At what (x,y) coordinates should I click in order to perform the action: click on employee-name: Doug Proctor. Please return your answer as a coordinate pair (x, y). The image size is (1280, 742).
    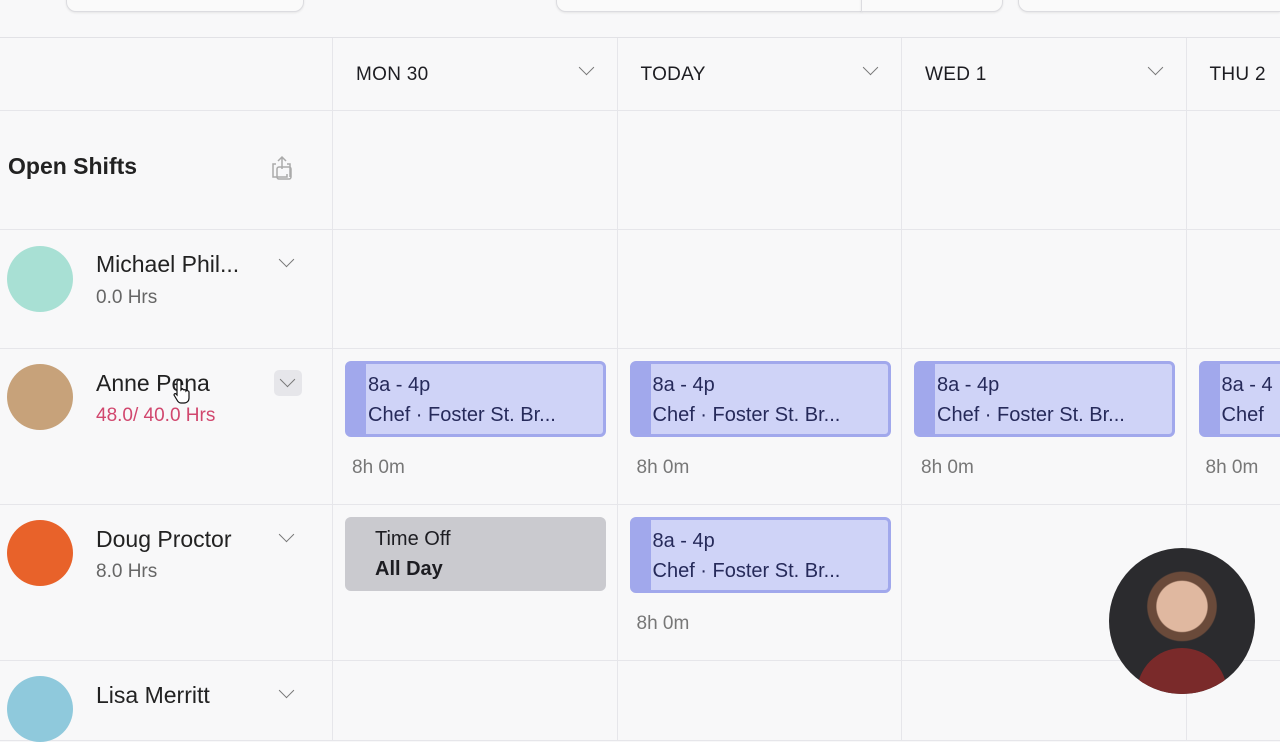
    Looking at the image, I should click on (164, 539).